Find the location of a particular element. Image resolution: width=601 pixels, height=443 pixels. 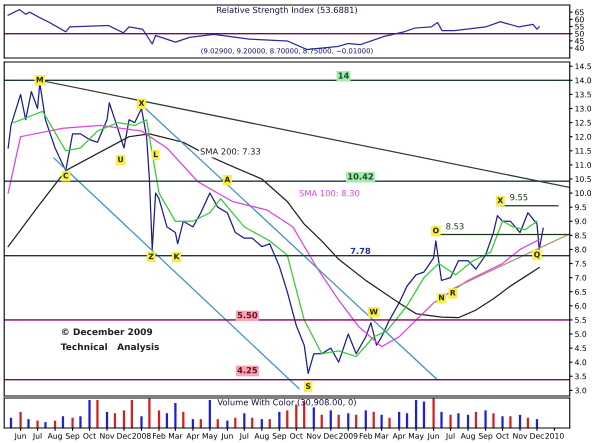

annotation: Technical Analysis is located at coordinates (110, 347).